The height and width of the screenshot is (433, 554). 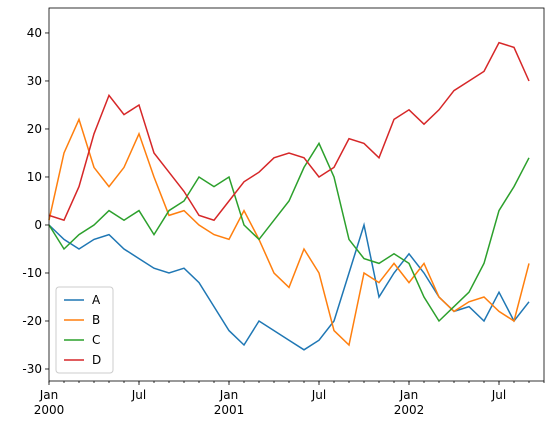 What do you see at coordinates (409, 402) in the screenshot?
I see `x-tick-label: Jan 2002` at bounding box center [409, 402].